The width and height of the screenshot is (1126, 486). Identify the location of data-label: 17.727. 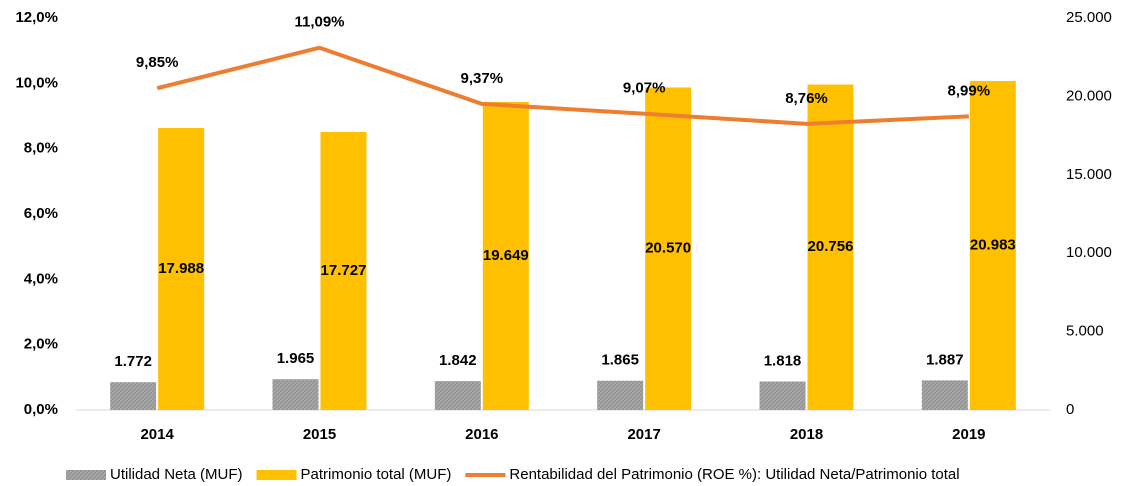
(344, 270).